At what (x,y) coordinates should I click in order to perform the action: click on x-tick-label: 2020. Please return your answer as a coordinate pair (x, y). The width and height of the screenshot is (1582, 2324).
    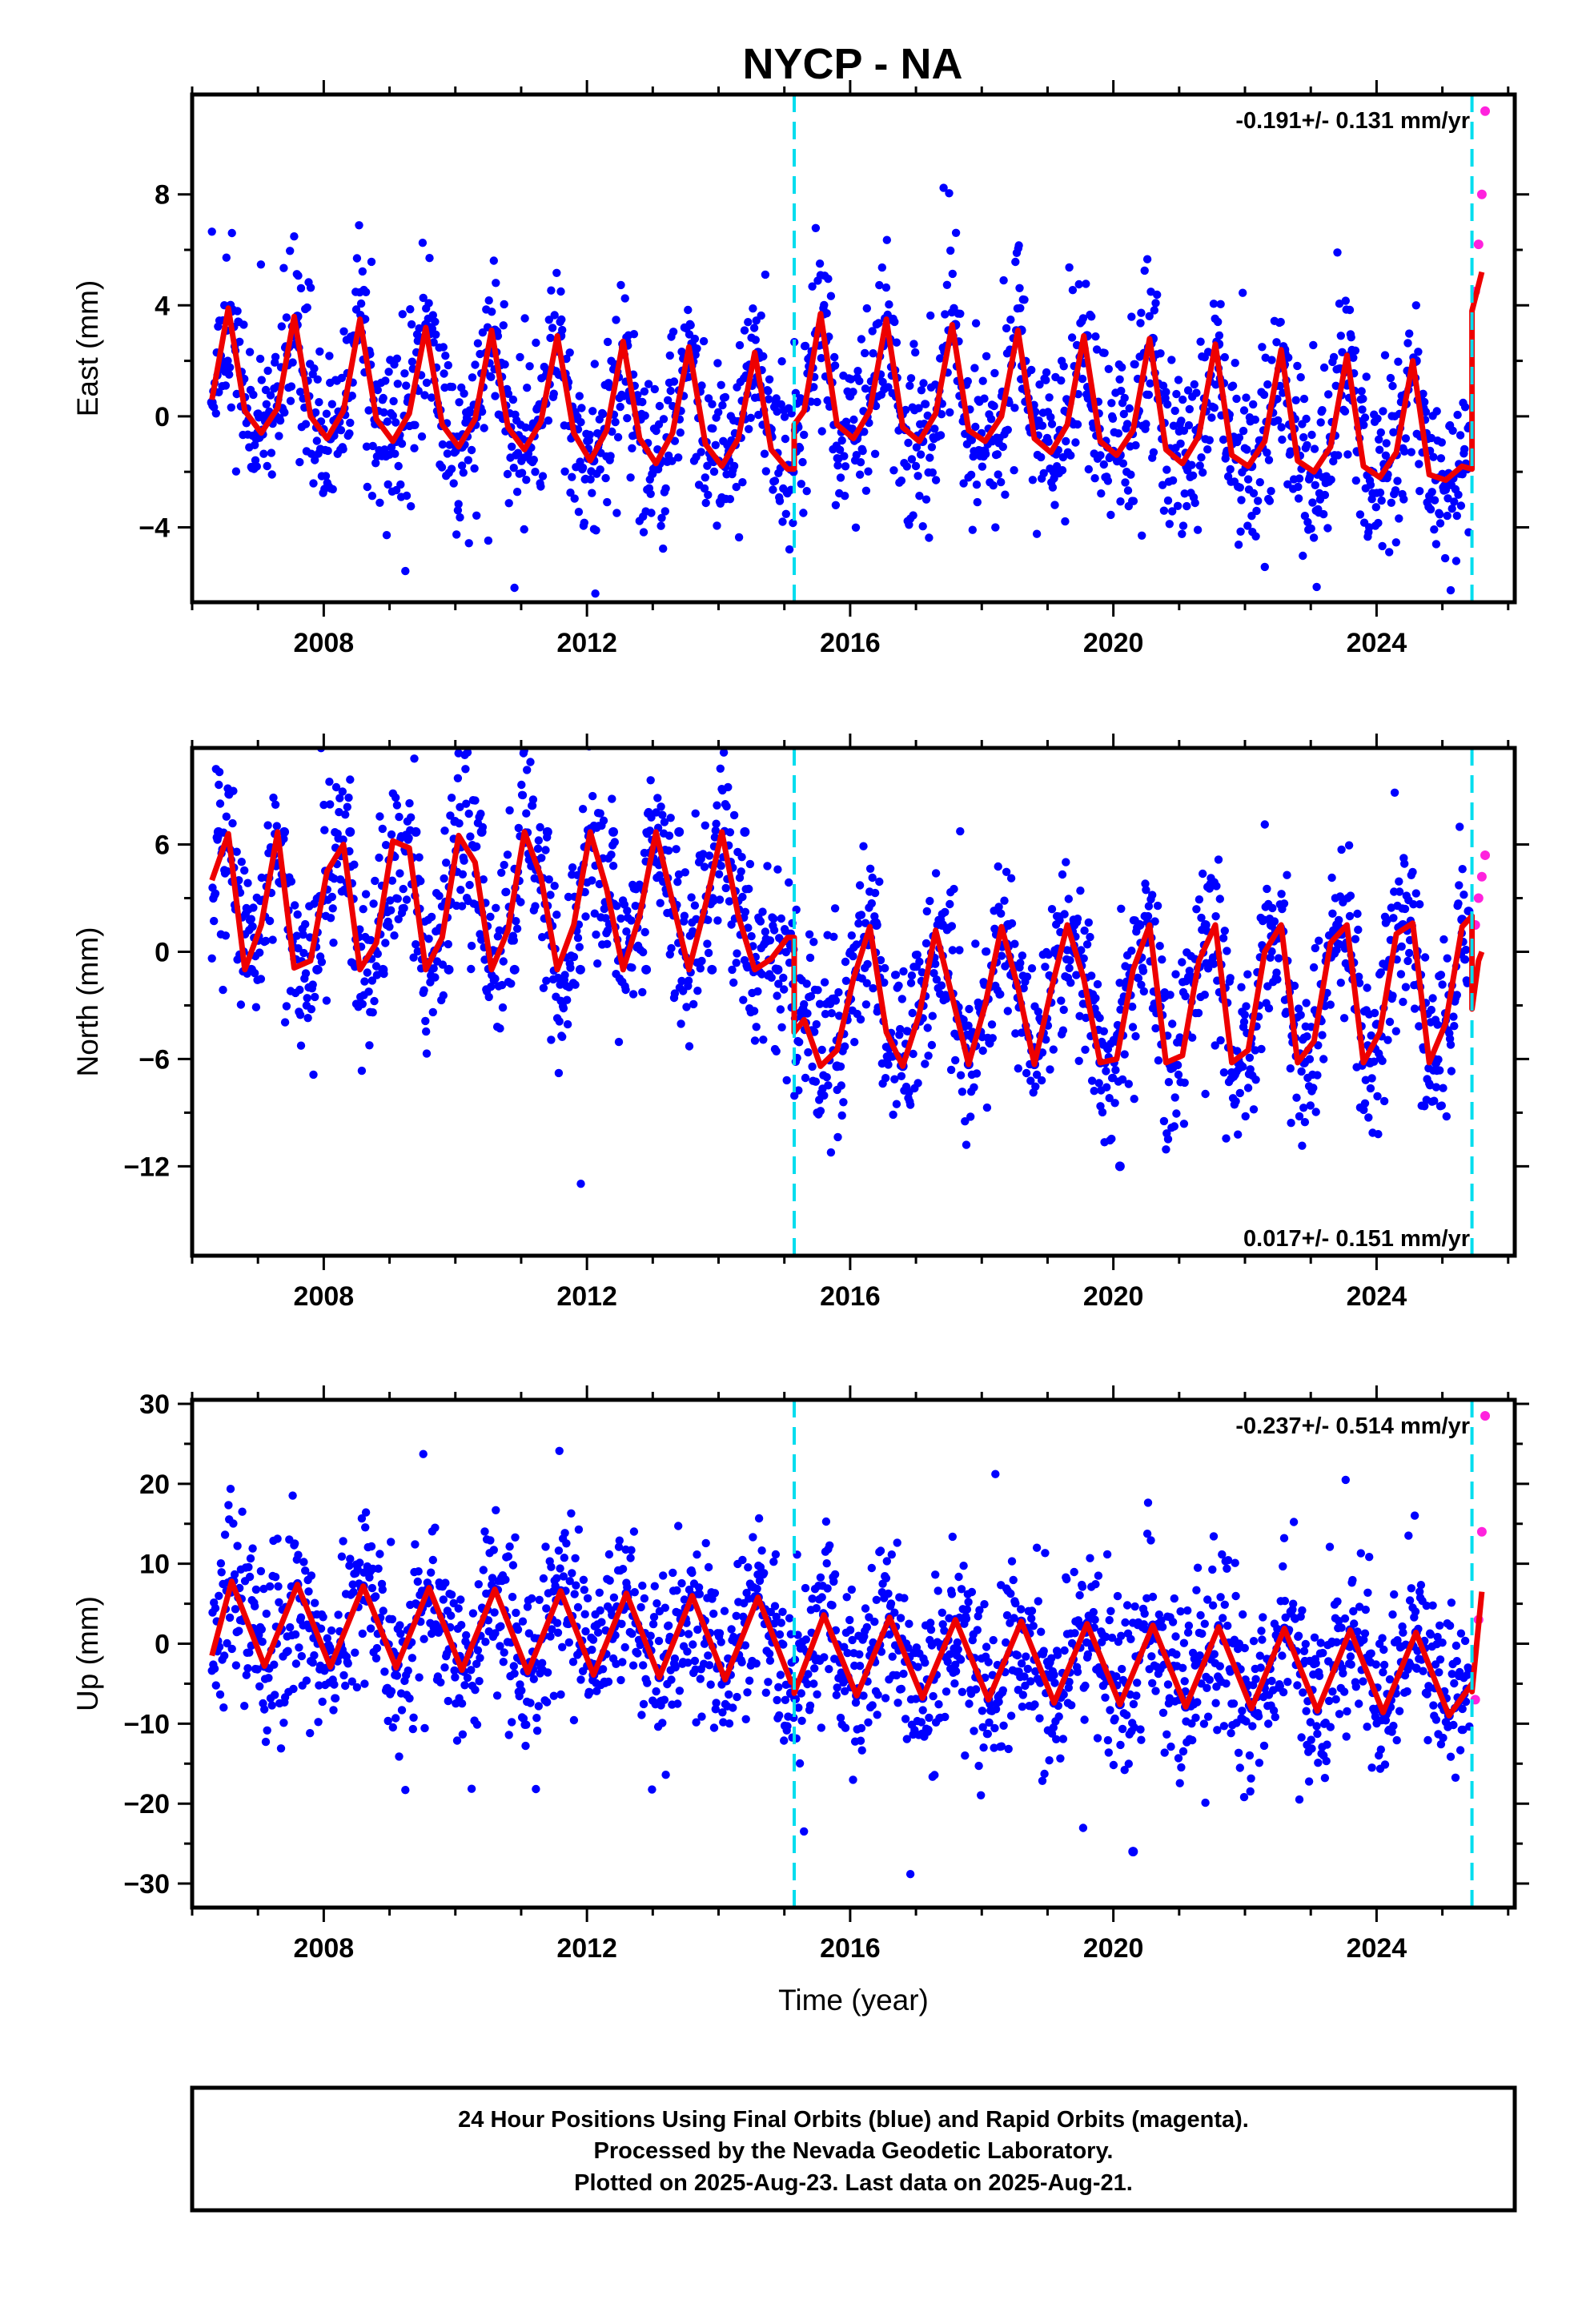
    Looking at the image, I should click on (1113, 643).